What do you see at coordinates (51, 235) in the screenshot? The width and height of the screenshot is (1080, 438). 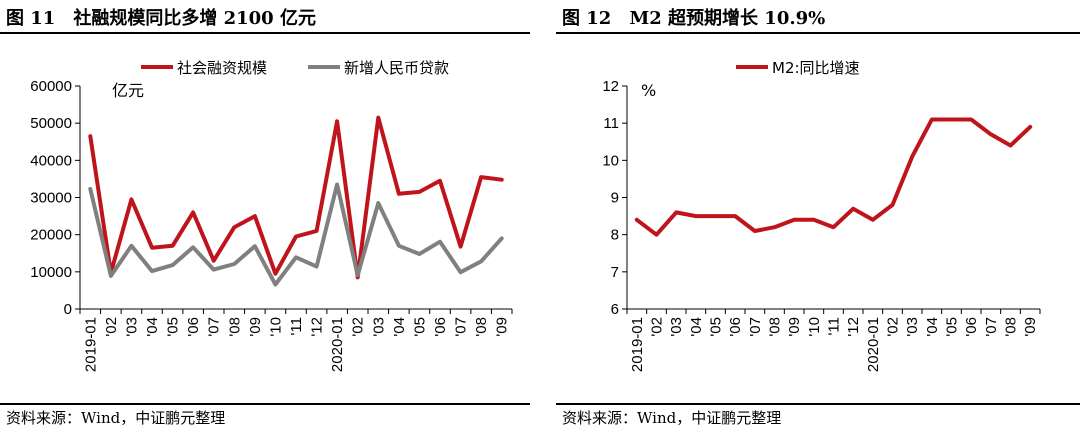 I see `y-tick-label: 20000` at bounding box center [51, 235].